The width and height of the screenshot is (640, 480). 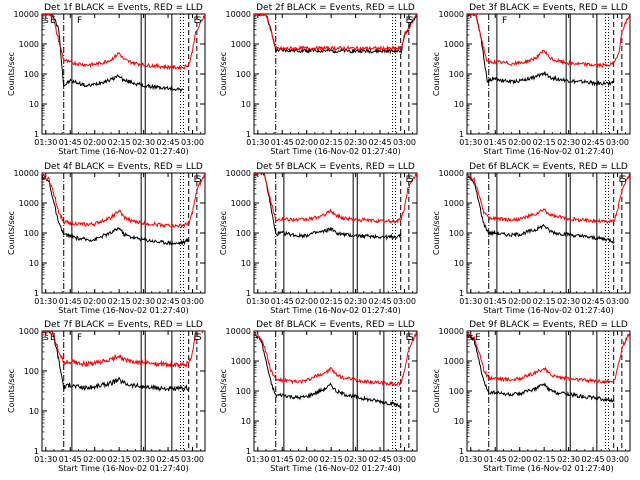 I want to click on panel-title: Det 6f BLACK = Events, RED = LLD, so click(x=548, y=167).